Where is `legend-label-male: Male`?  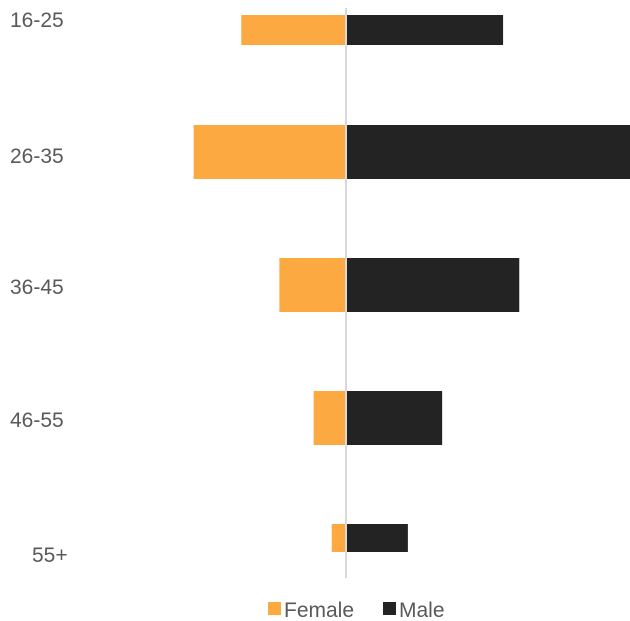
legend-label-male: Male is located at coordinates (422, 610).